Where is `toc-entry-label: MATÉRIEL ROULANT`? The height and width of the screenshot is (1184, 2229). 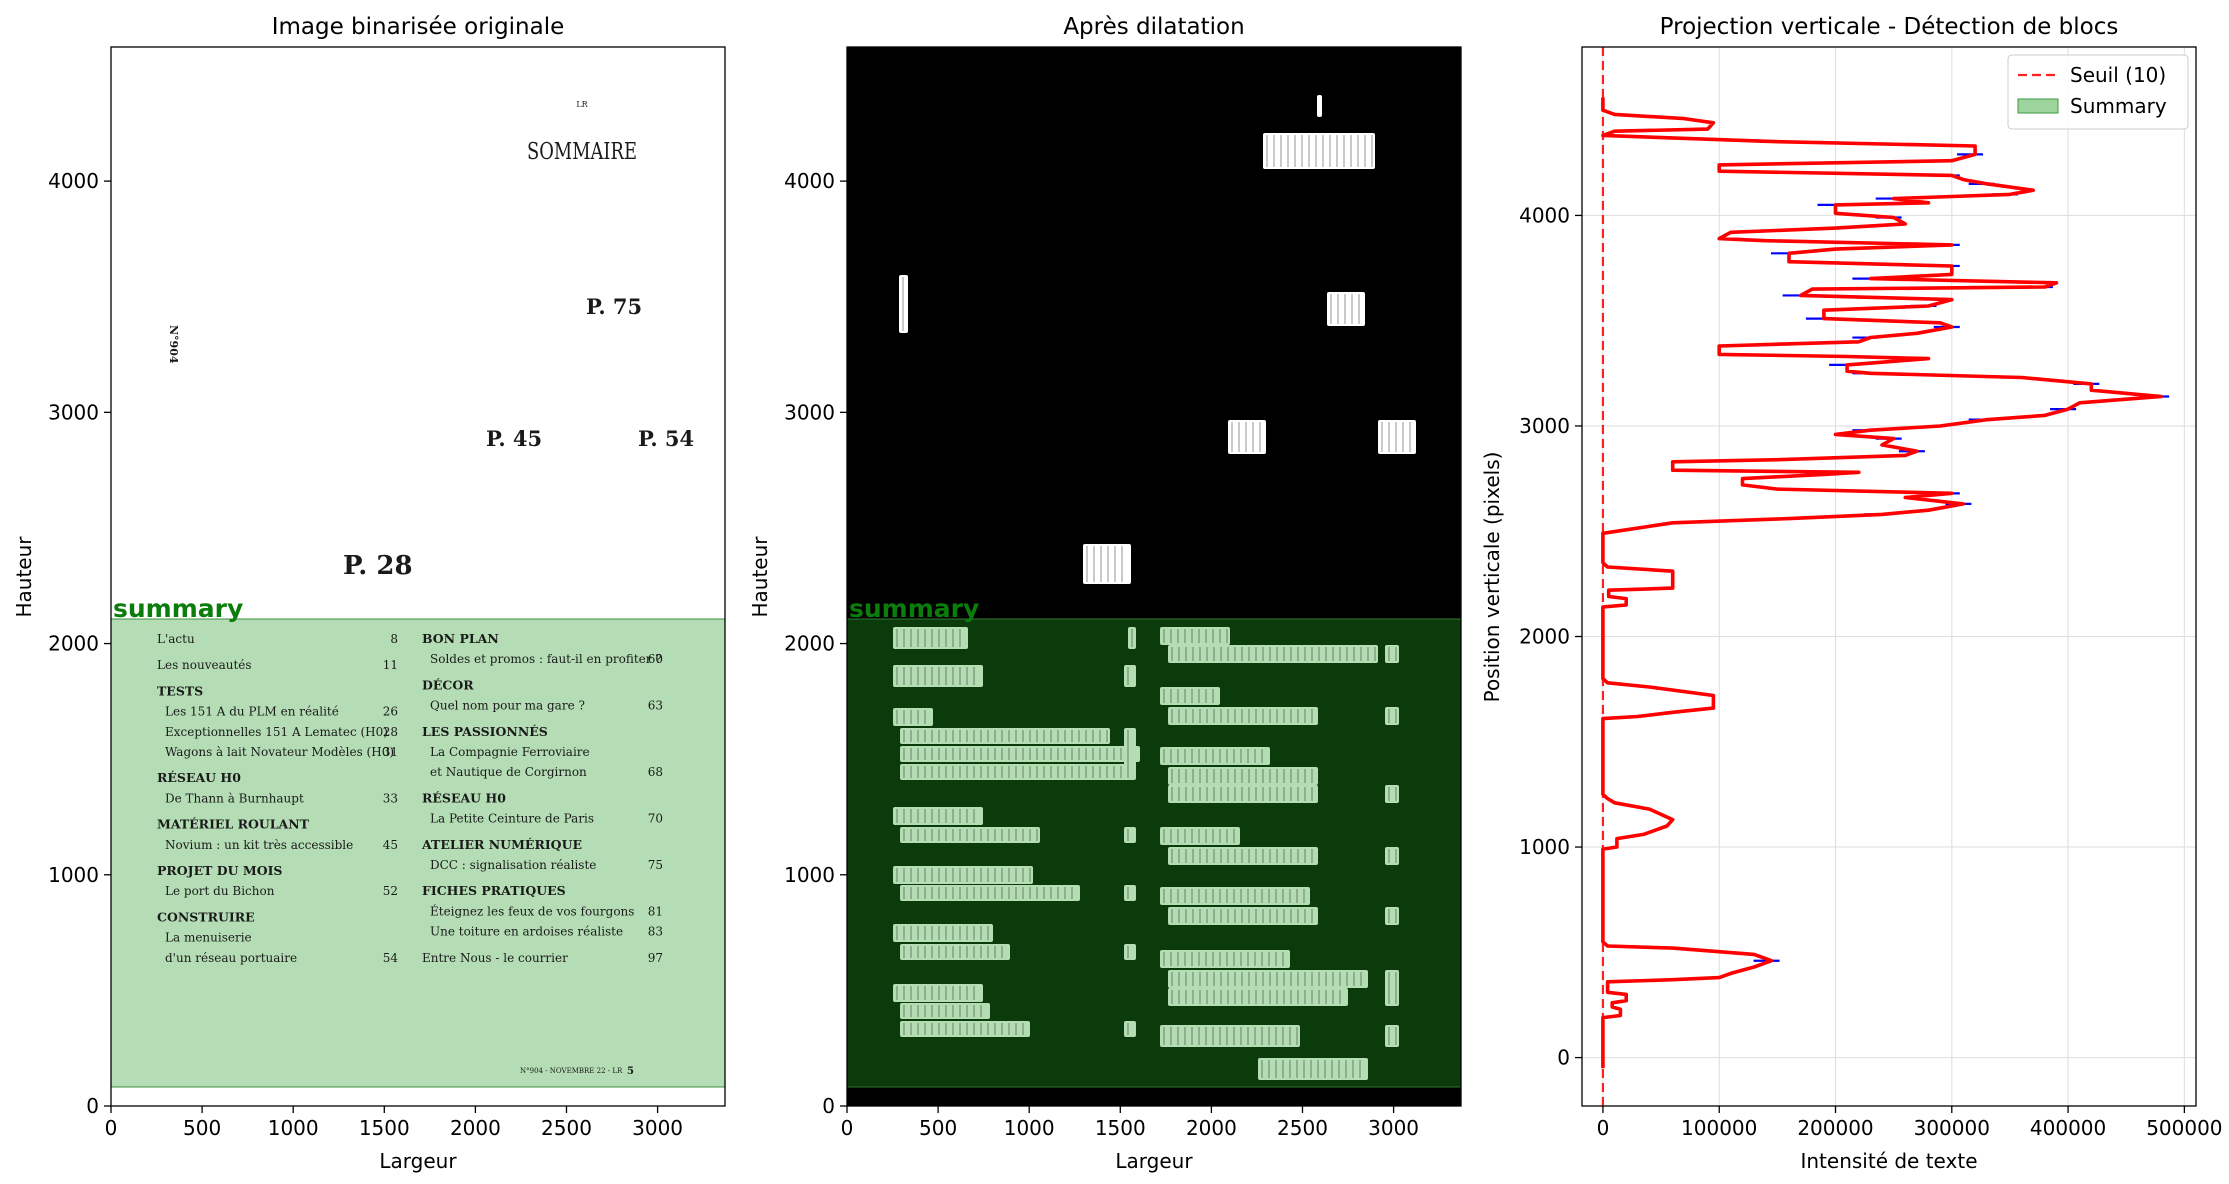 toc-entry-label: MATÉRIEL ROULANT is located at coordinates (233, 824).